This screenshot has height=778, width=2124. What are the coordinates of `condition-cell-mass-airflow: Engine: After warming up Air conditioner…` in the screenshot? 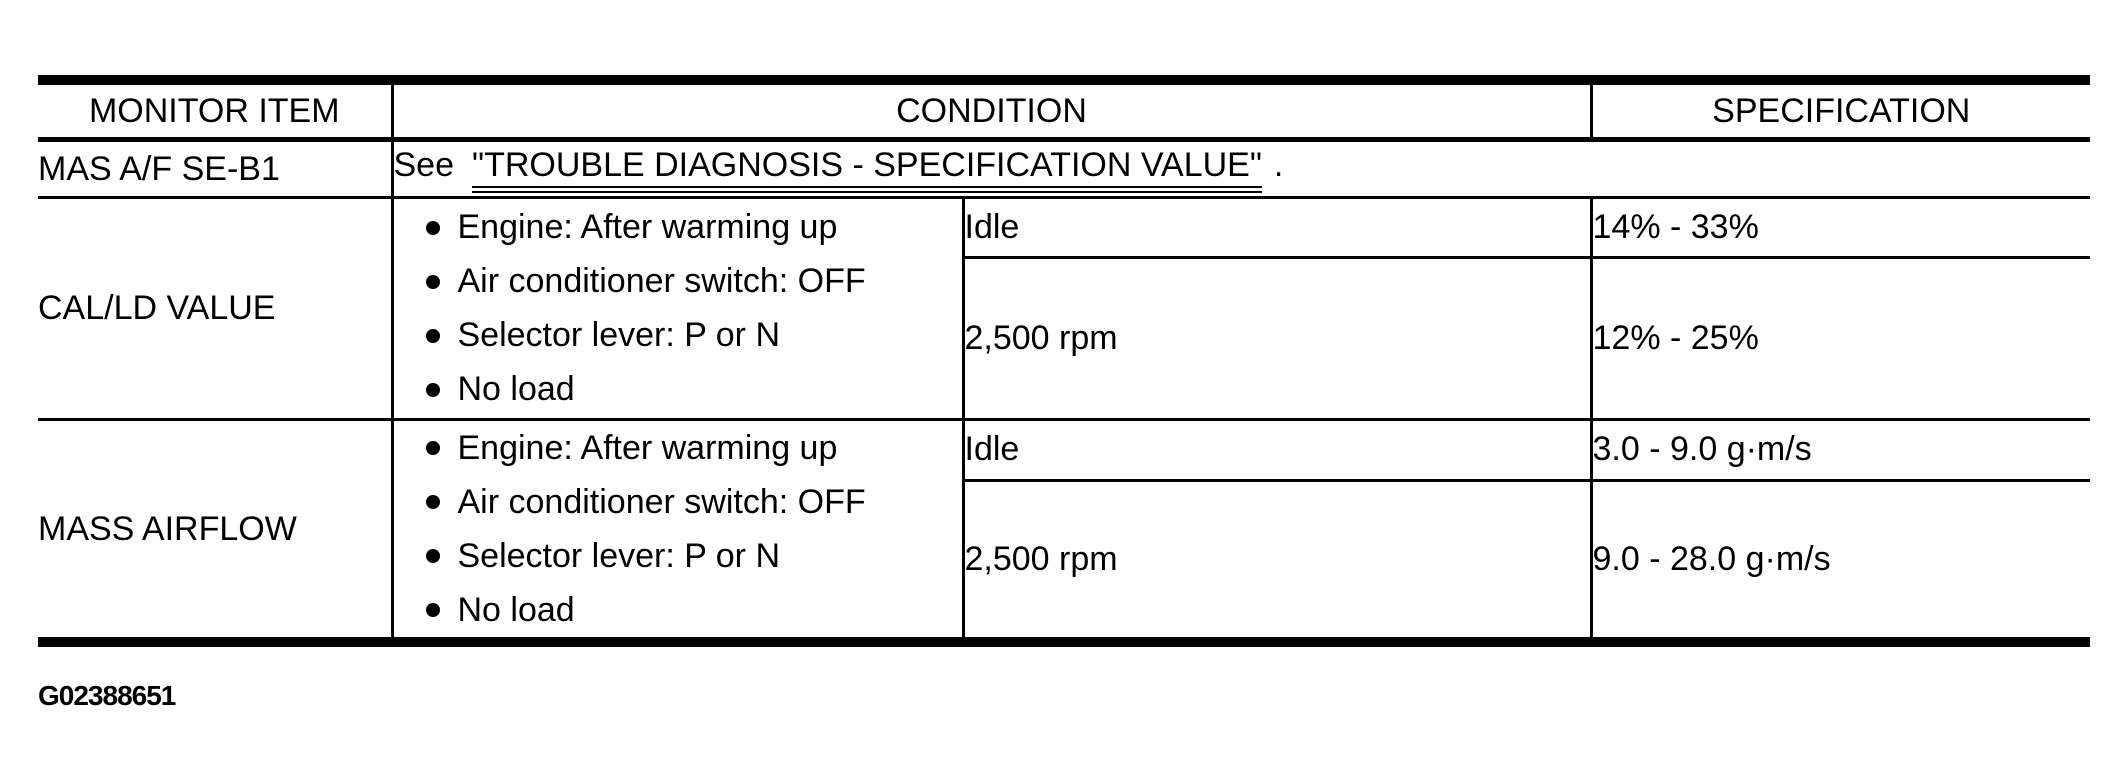 It's located at (677, 531).